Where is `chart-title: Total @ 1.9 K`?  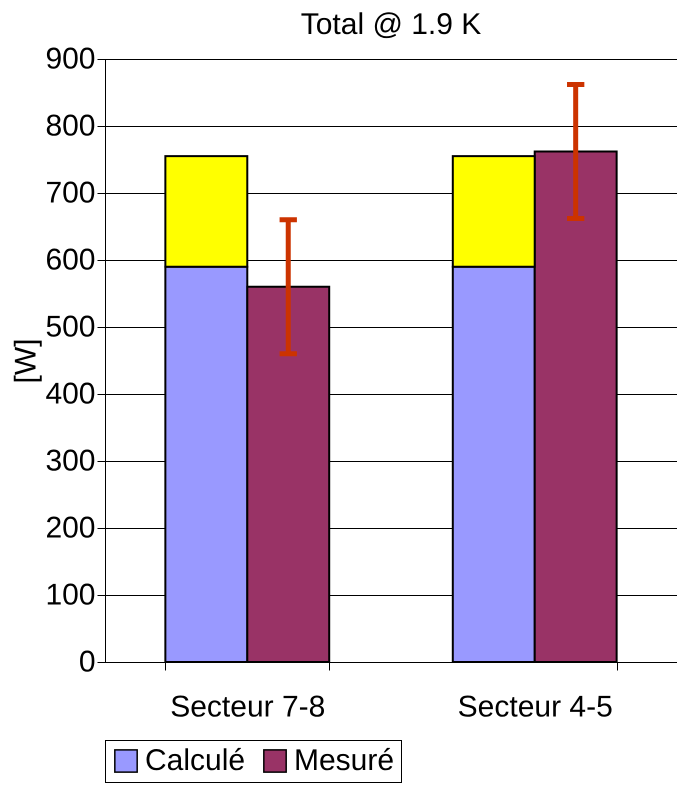 chart-title: Total @ 1.9 K is located at coordinates (391, 24).